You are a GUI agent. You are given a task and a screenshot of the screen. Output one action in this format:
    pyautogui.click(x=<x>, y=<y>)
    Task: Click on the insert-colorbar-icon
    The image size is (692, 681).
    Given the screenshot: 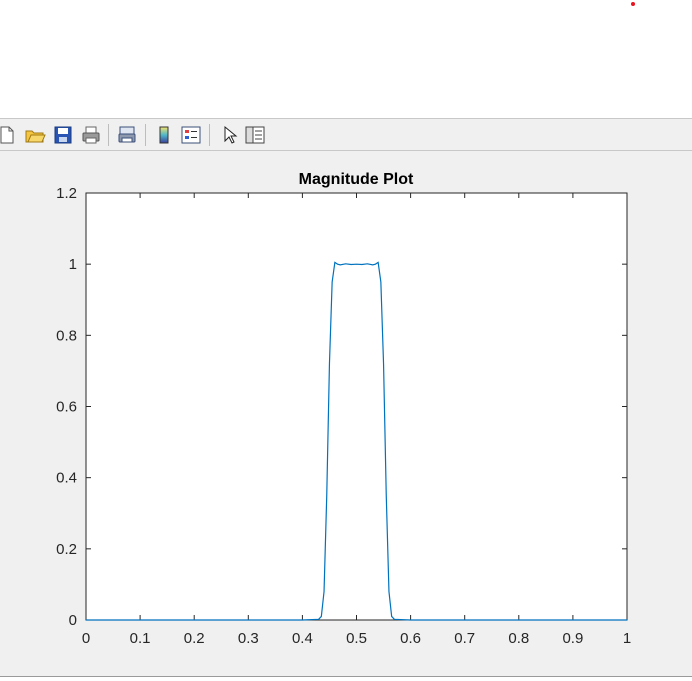 What is the action you would take?
    pyautogui.click(x=164, y=135)
    